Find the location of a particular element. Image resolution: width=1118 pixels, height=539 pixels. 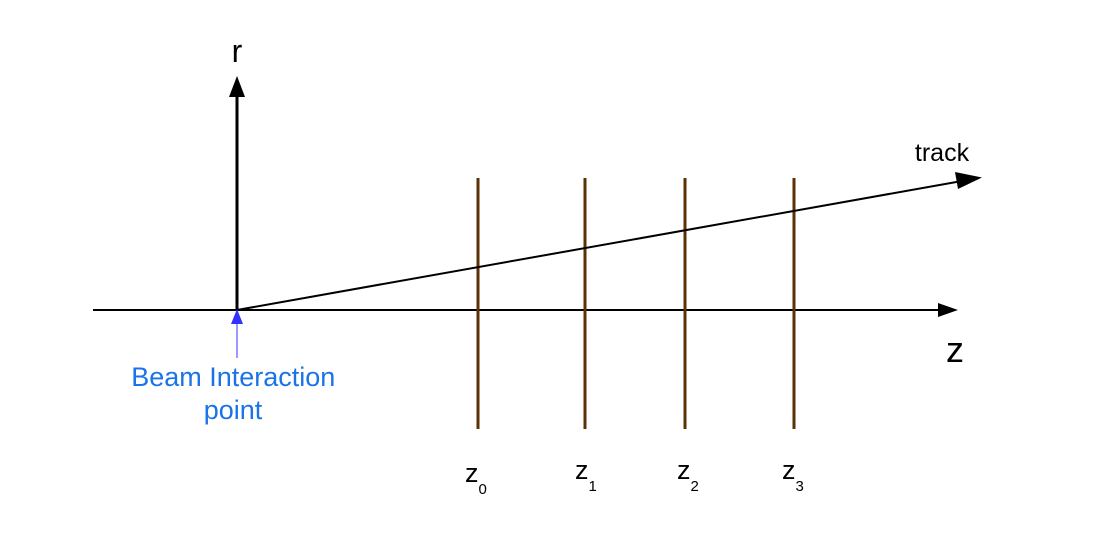

track-arrowhead is located at coordinates (968, 180).